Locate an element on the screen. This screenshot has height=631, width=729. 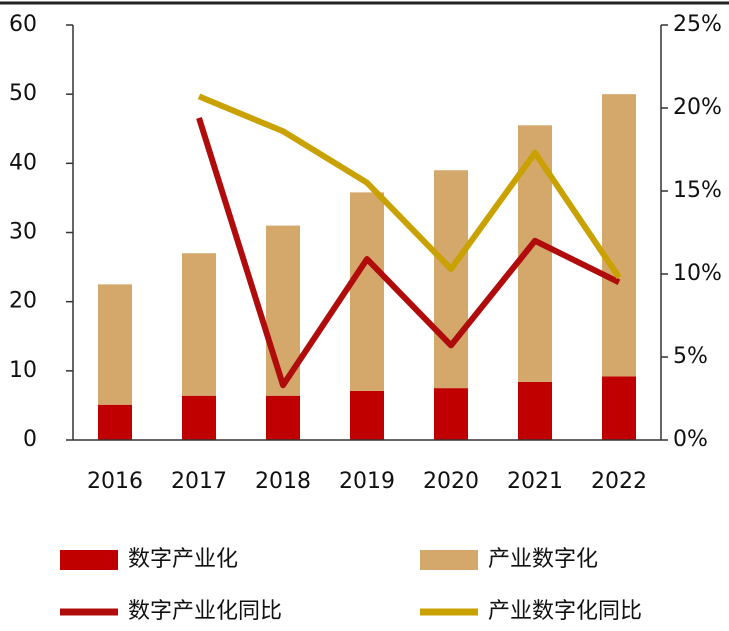
x-tick-label: 2022 is located at coordinates (619, 481).